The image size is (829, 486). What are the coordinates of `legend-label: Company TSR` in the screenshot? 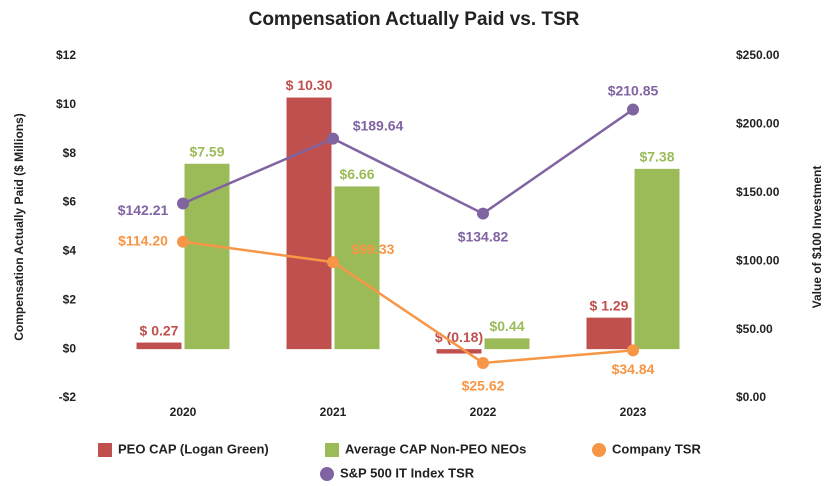 It's located at (656, 448).